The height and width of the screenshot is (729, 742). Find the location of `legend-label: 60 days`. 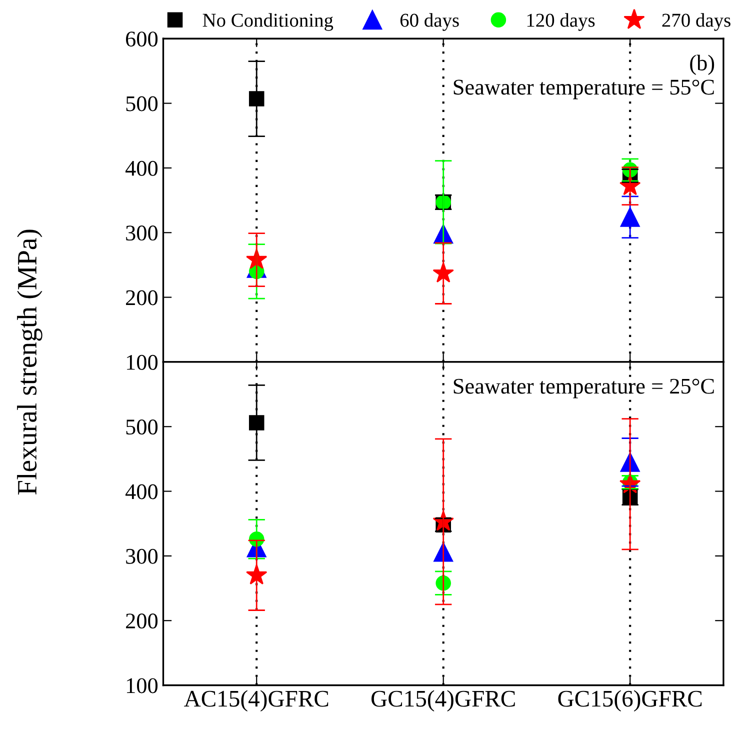

legend-label: 60 days is located at coordinates (429, 22).